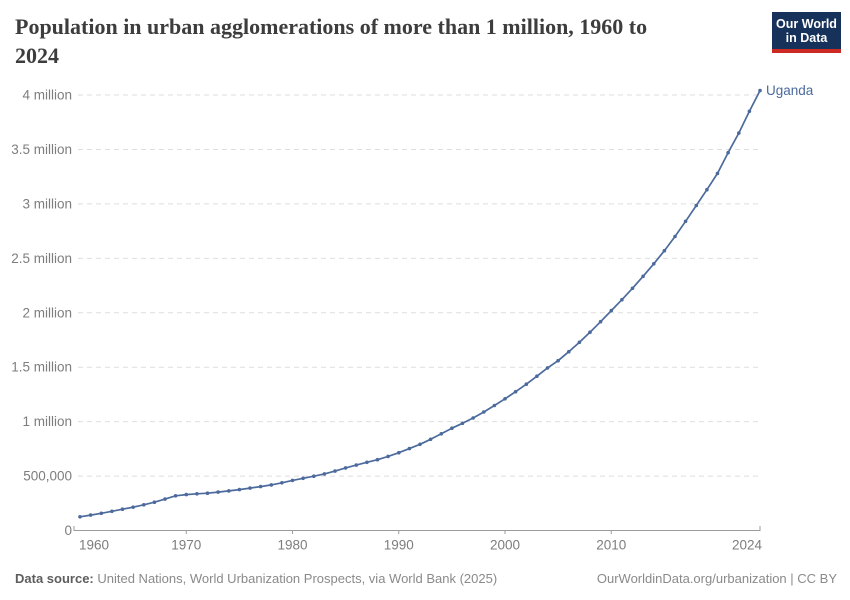 Image resolution: width=850 pixels, height=600 pixels. What do you see at coordinates (806, 24) in the screenshot?
I see `owid-logo-line1: Our World` at bounding box center [806, 24].